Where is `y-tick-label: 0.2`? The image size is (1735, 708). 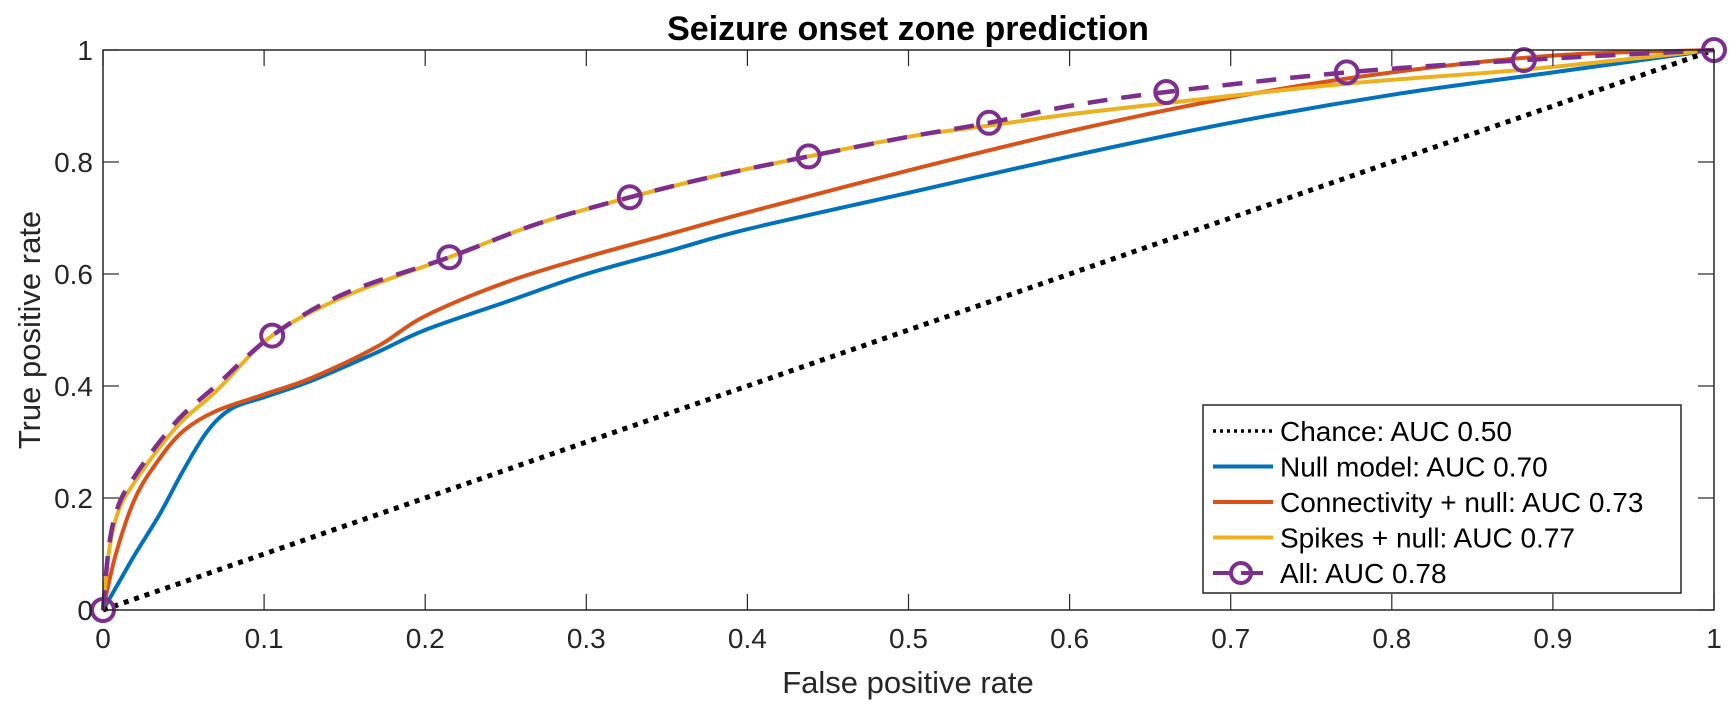 y-tick-label: 0.2 is located at coordinates (73, 498).